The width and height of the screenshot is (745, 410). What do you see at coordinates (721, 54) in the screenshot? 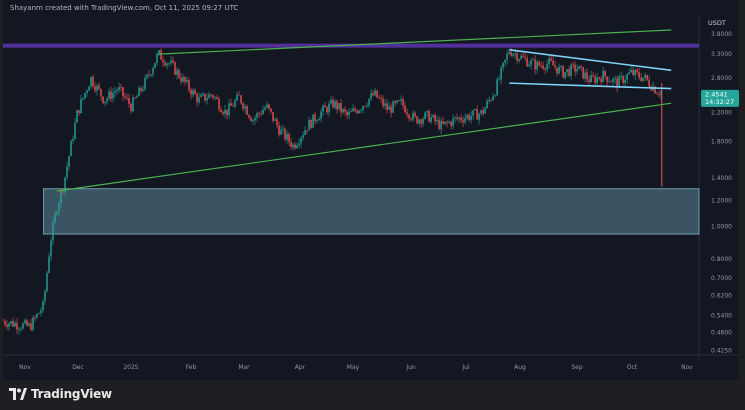
I see `y-tick-label: 3.3000` at bounding box center [721, 54].